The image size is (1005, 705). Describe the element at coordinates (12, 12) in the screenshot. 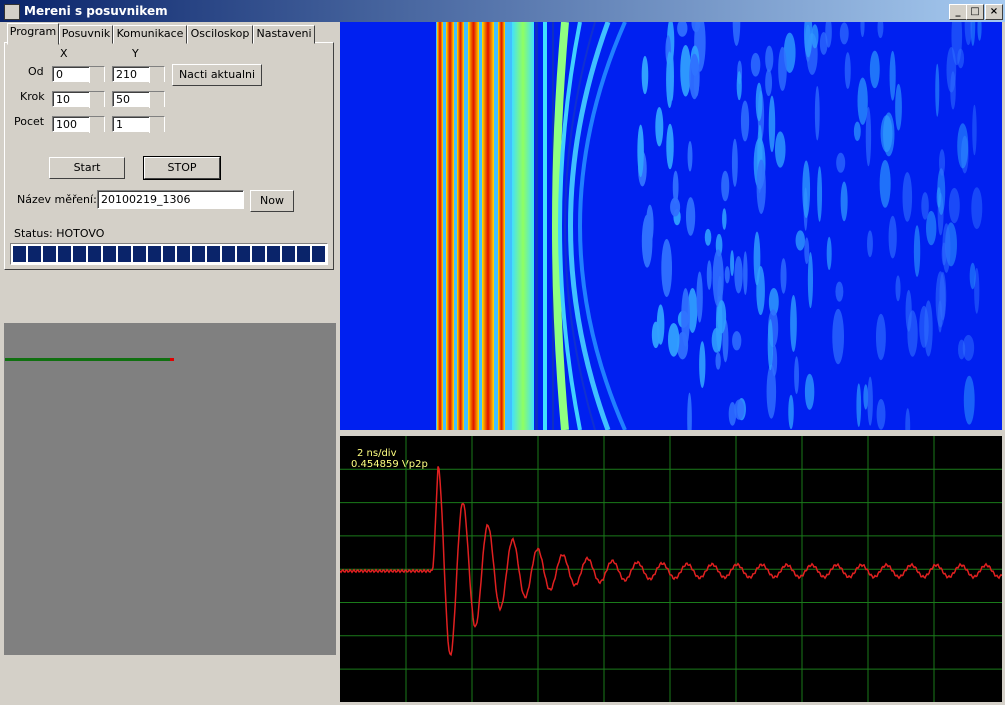

I see `app-icon` at that location.